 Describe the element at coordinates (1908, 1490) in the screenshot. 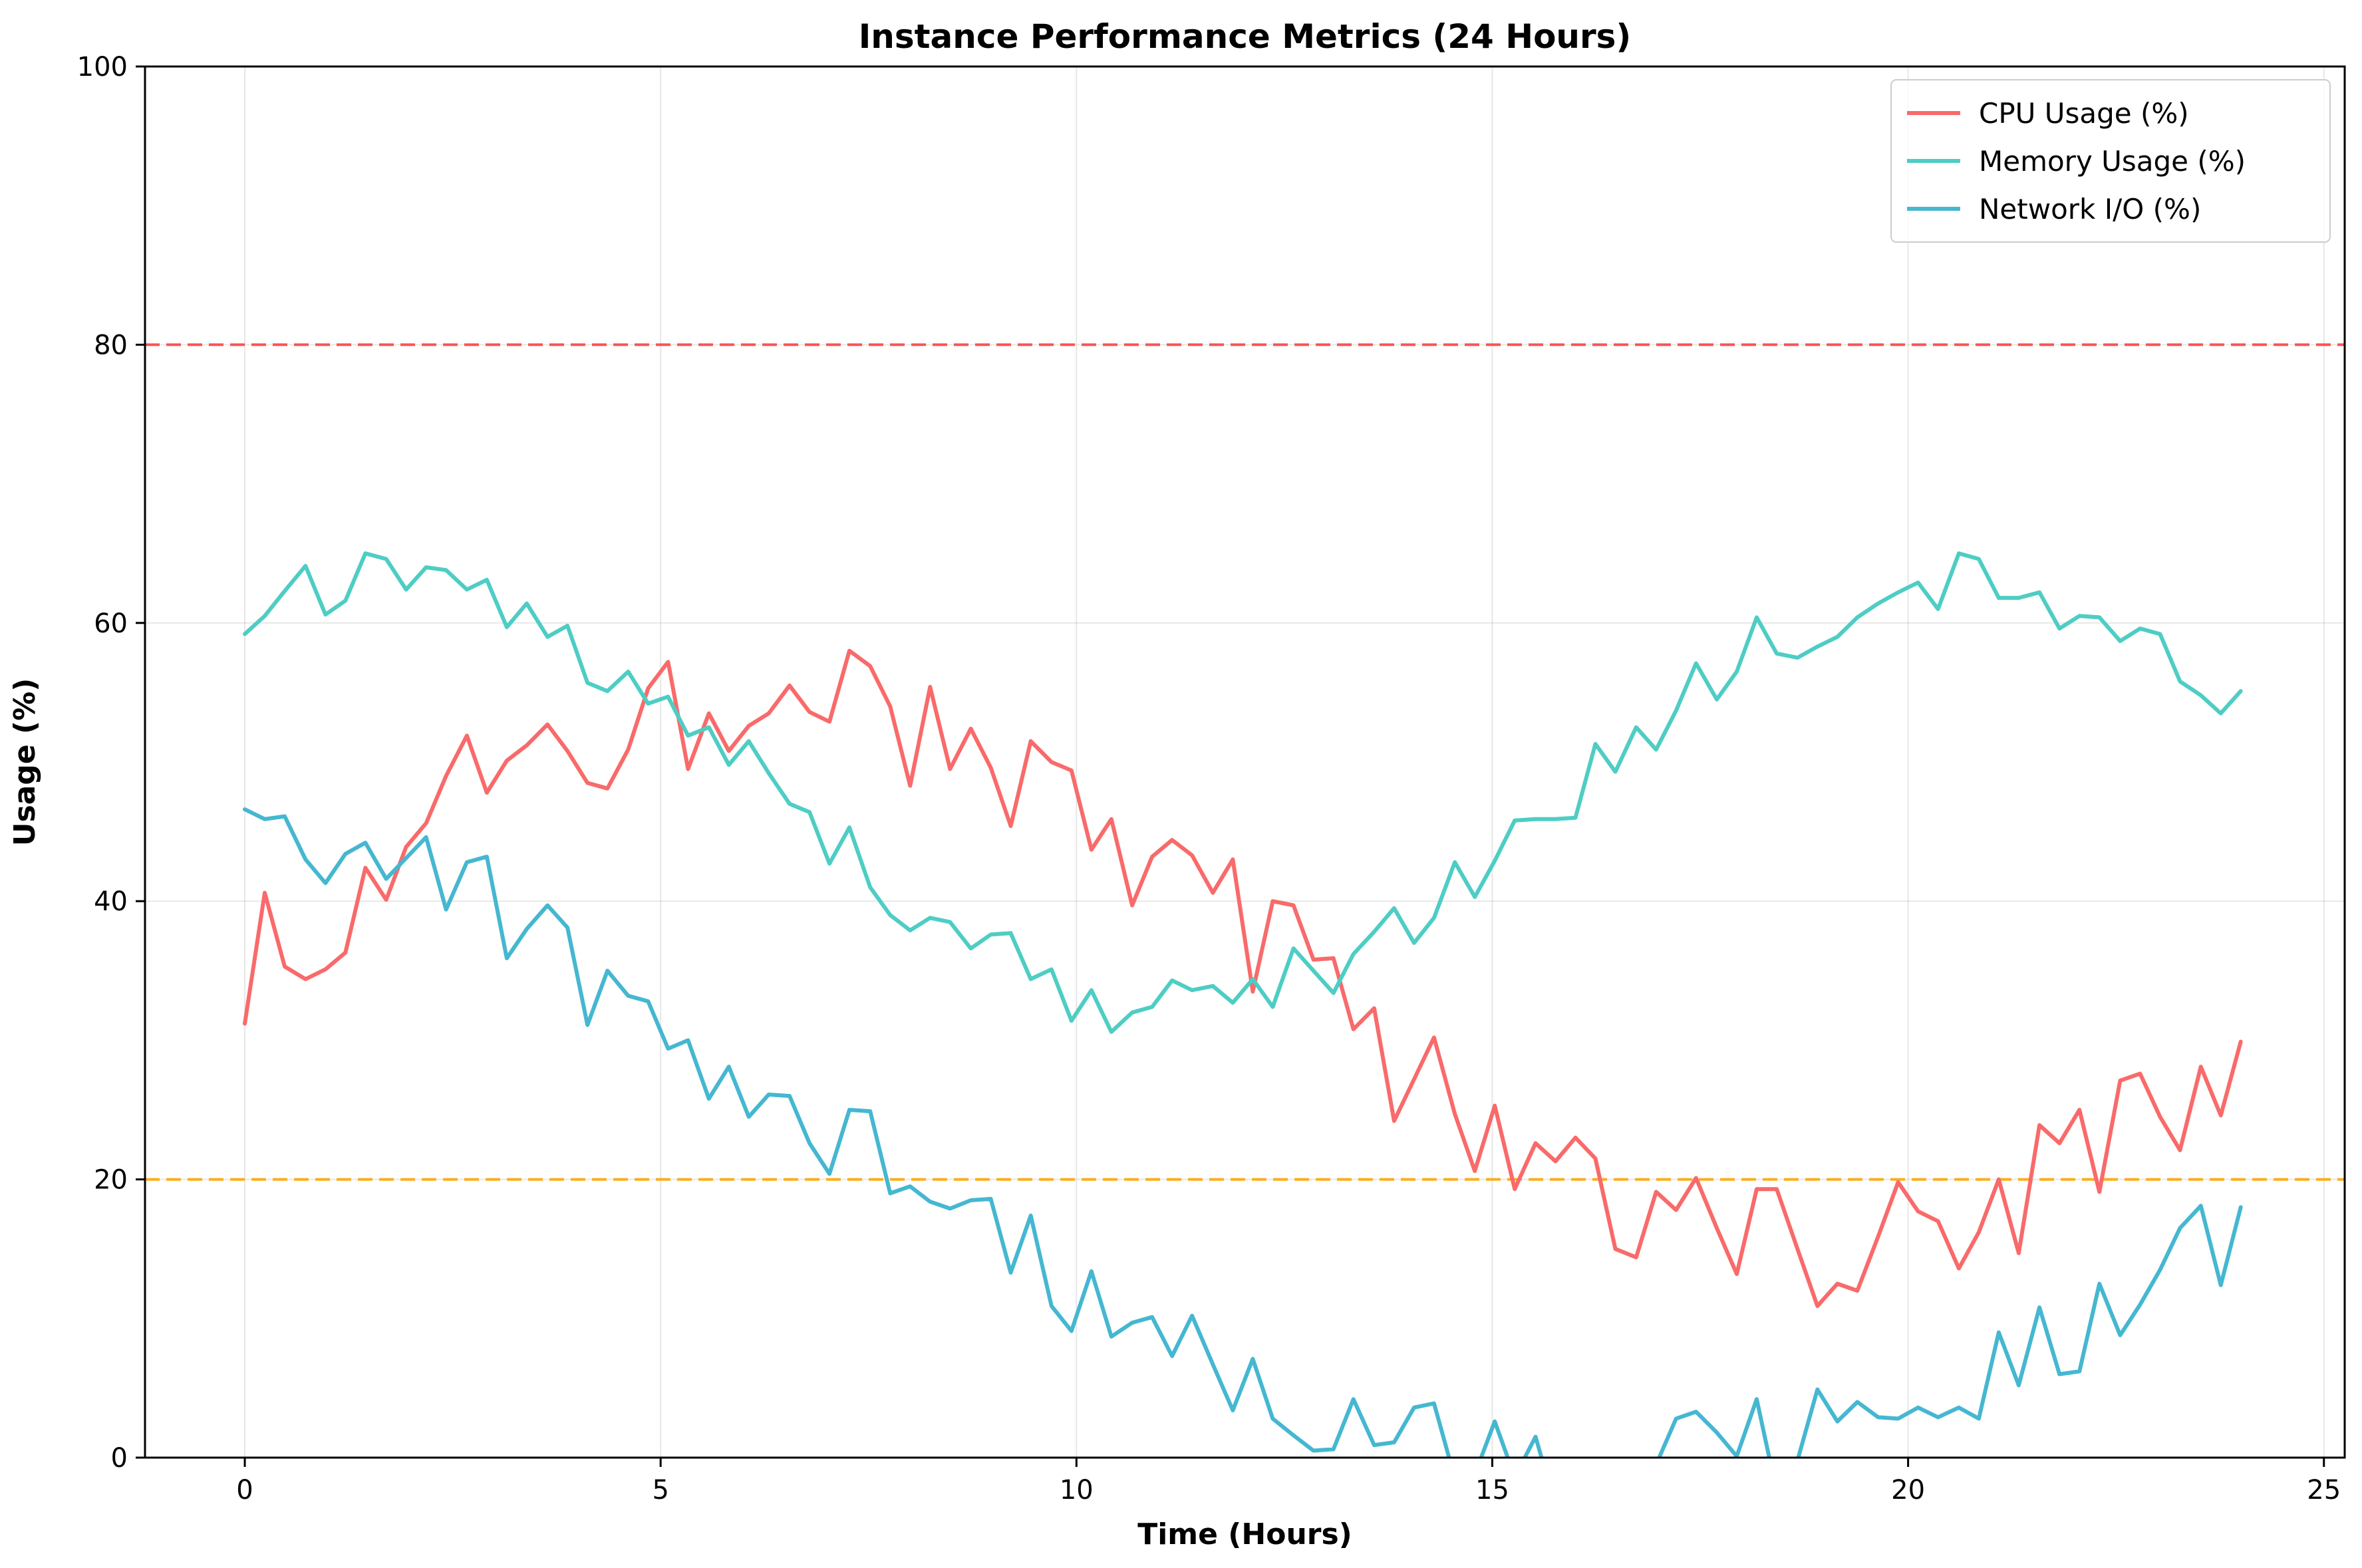

I see `x-tick-label: 20` at that location.